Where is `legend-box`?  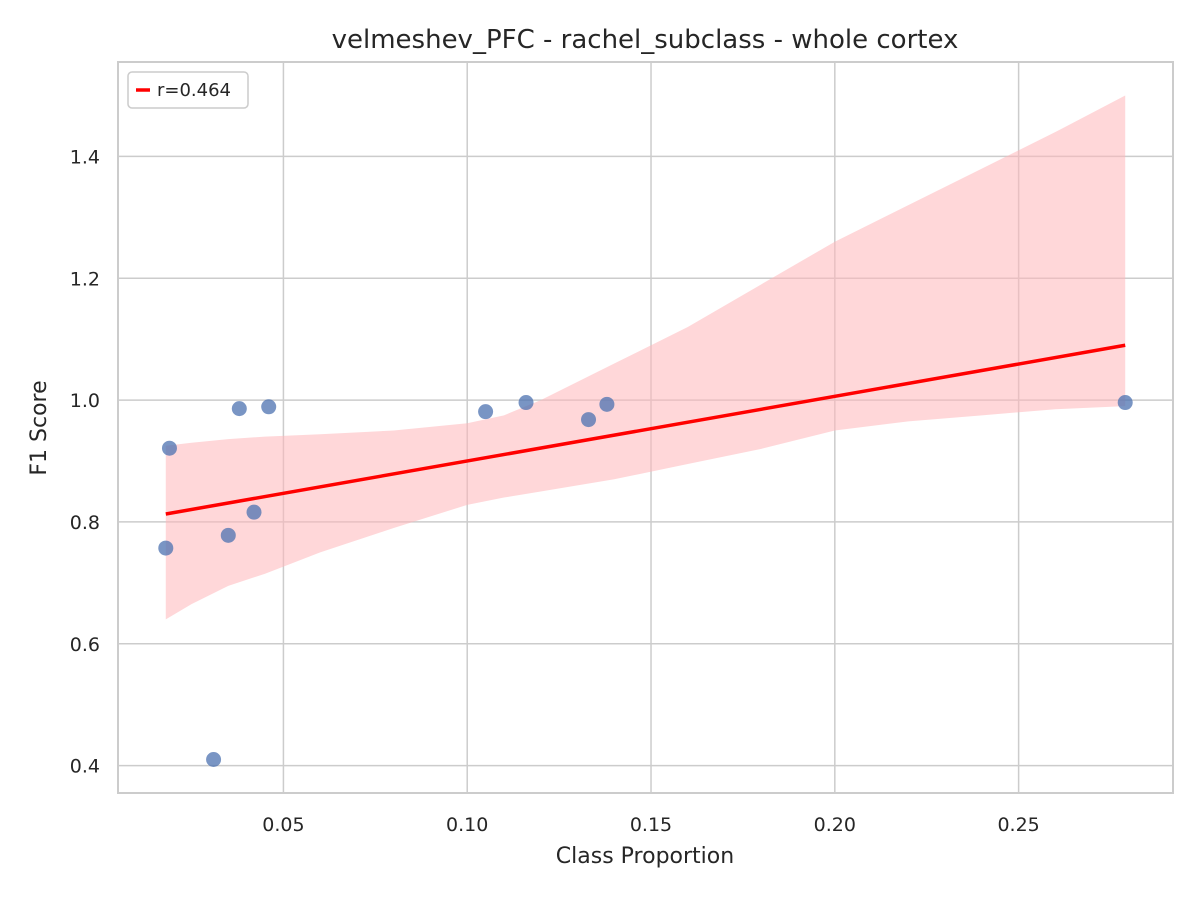 legend-box is located at coordinates (188, 90).